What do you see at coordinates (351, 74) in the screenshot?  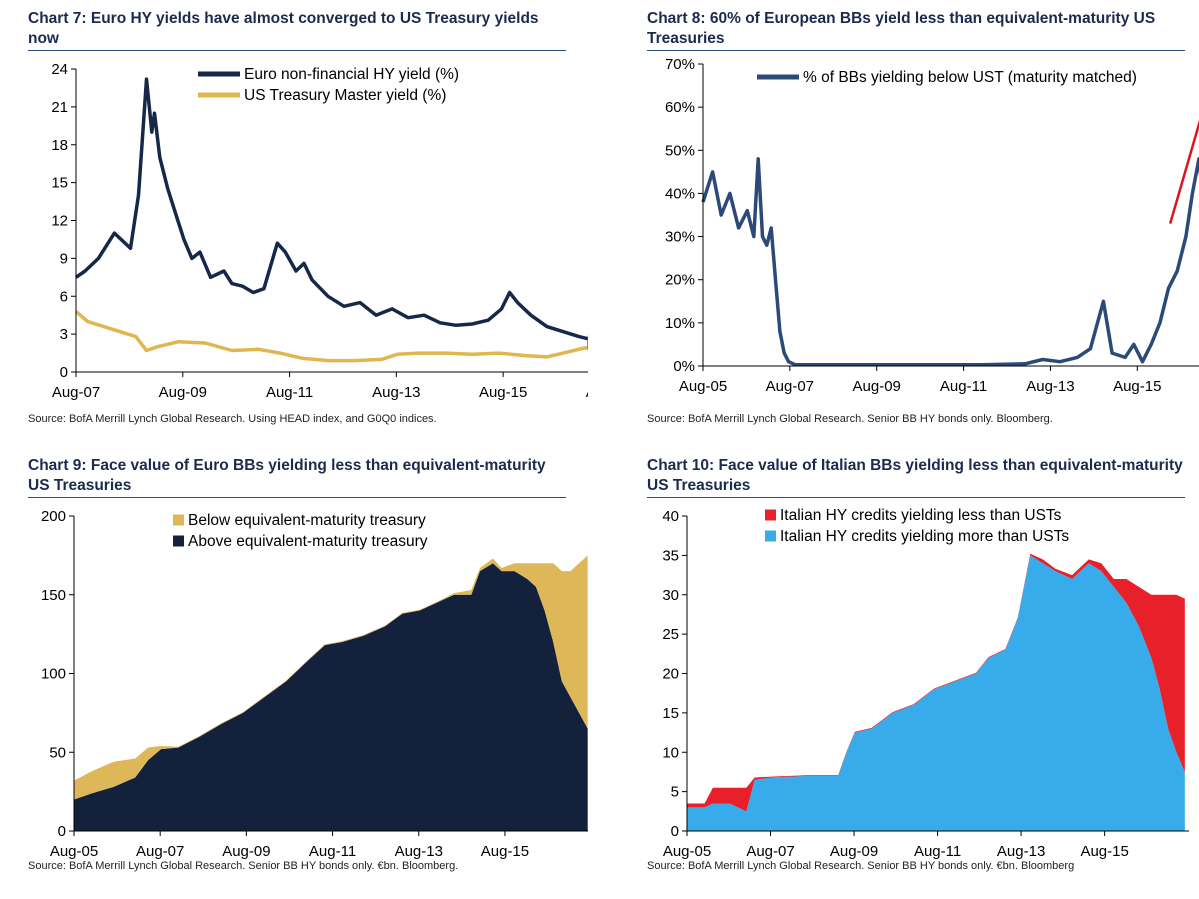 I see `legend-label: Euro non-financial HY yield (%)` at bounding box center [351, 74].